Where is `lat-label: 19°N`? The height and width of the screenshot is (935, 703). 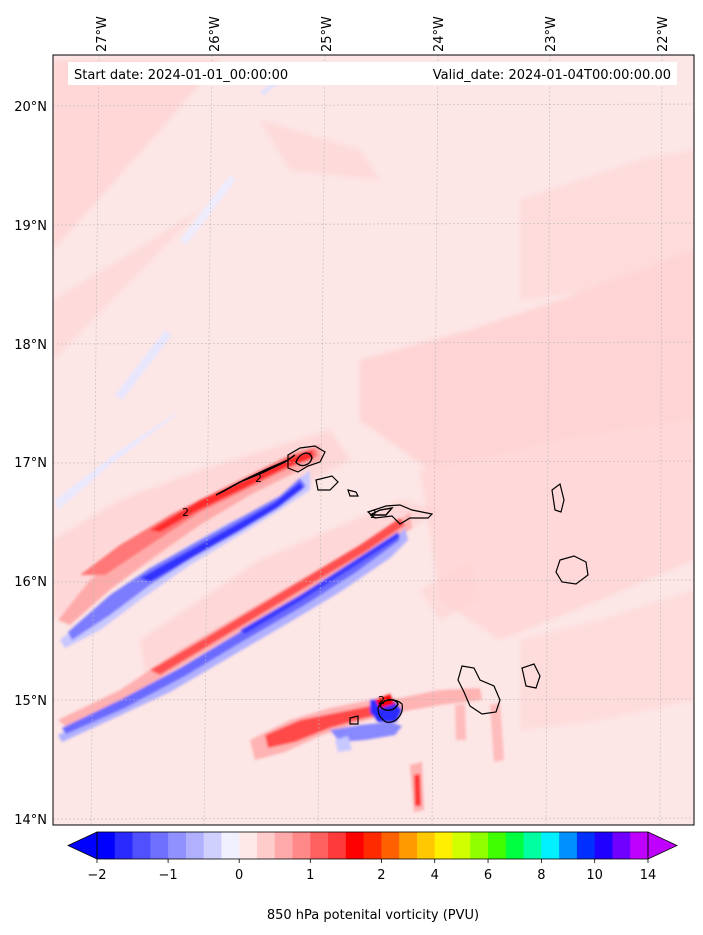 lat-label: 19°N is located at coordinates (30, 226).